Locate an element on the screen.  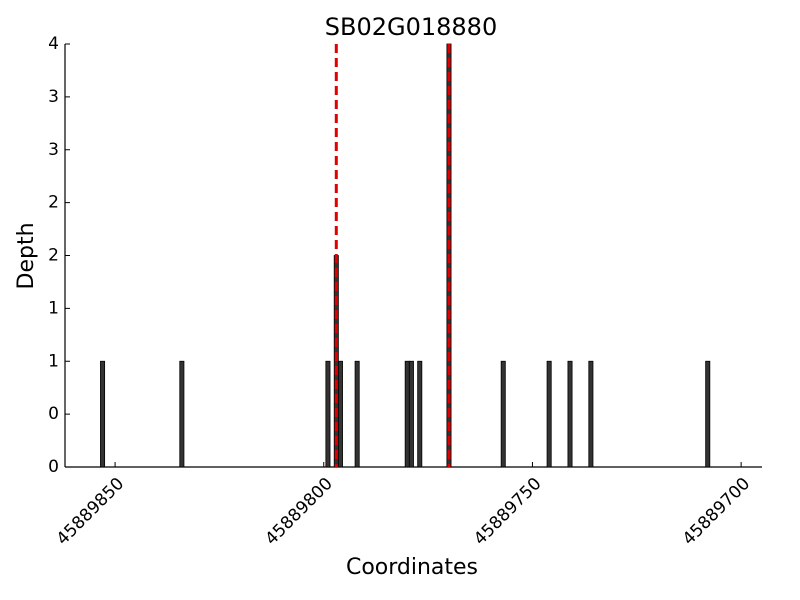
x-axis-label: Coordinates is located at coordinates (412, 567).